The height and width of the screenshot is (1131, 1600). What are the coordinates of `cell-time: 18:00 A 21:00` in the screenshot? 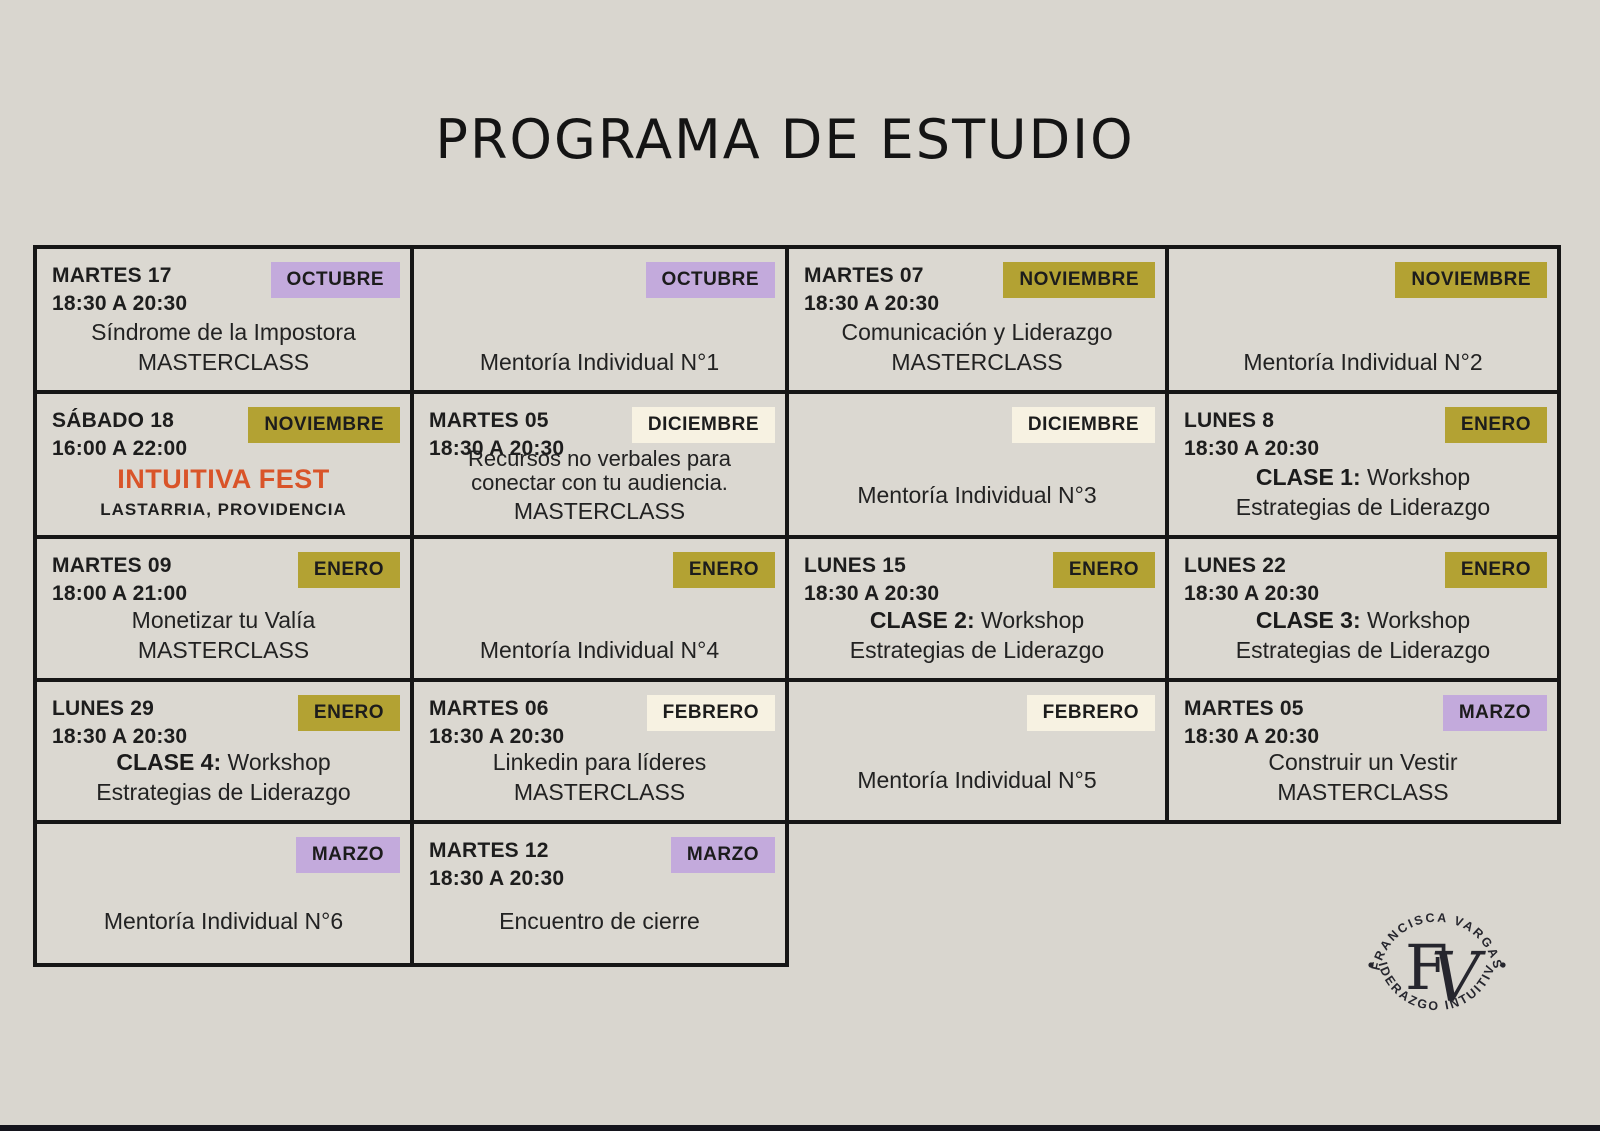 It's located at (120, 594).